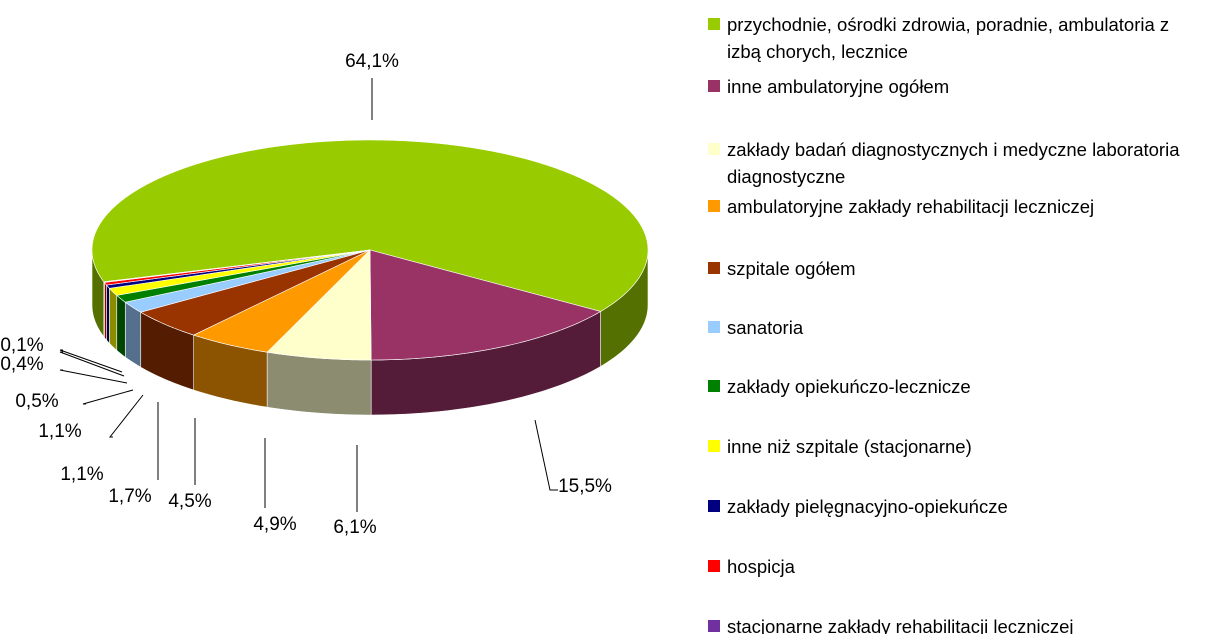 This screenshot has width=1205, height=634. Describe the element at coordinates (867, 506) in the screenshot. I see `legend-label: zakłady pielęgnacyjno-opiekuńcze` at that location.